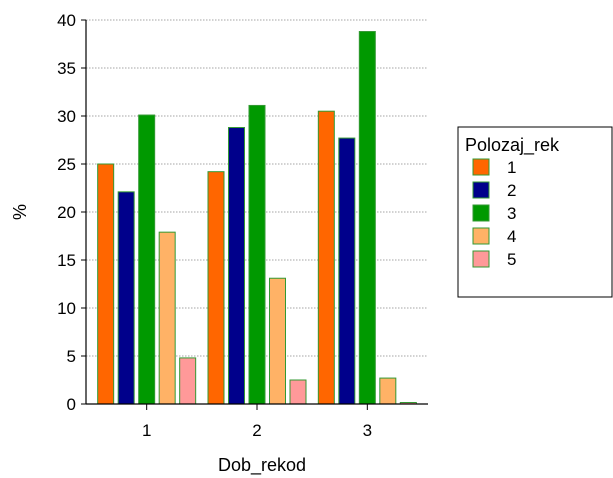 The width and height of the screenshot is (613, 478). What do you see at coordinates (511, 190) in the screenshot?
I see `legend-label-2: 2` at bounding box center [511, 190].